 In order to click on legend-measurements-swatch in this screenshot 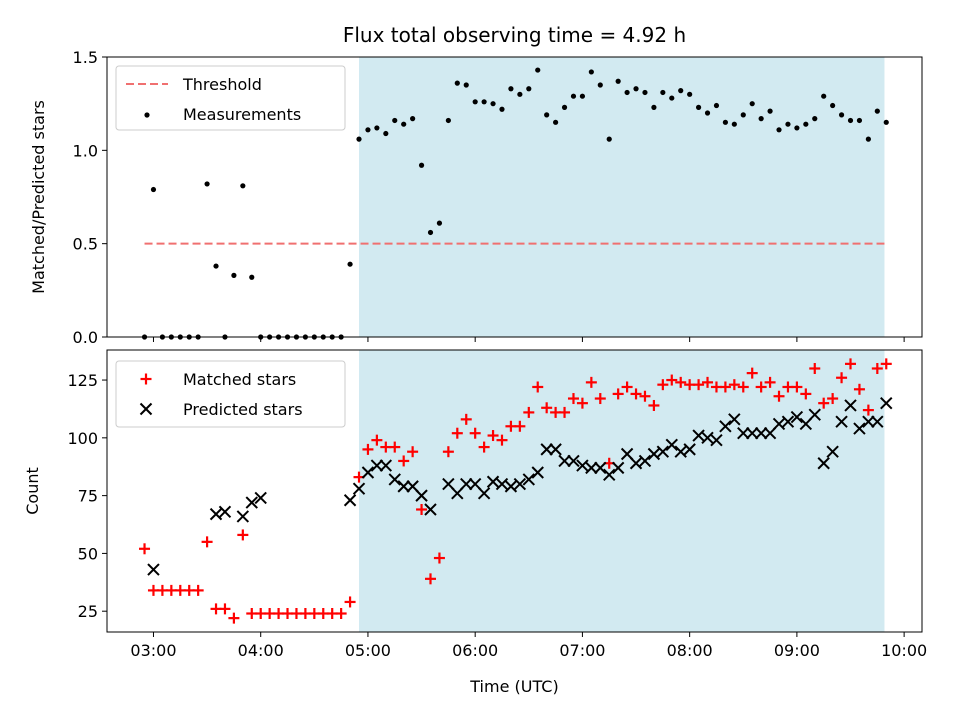, I will do `click(147, 115)`.